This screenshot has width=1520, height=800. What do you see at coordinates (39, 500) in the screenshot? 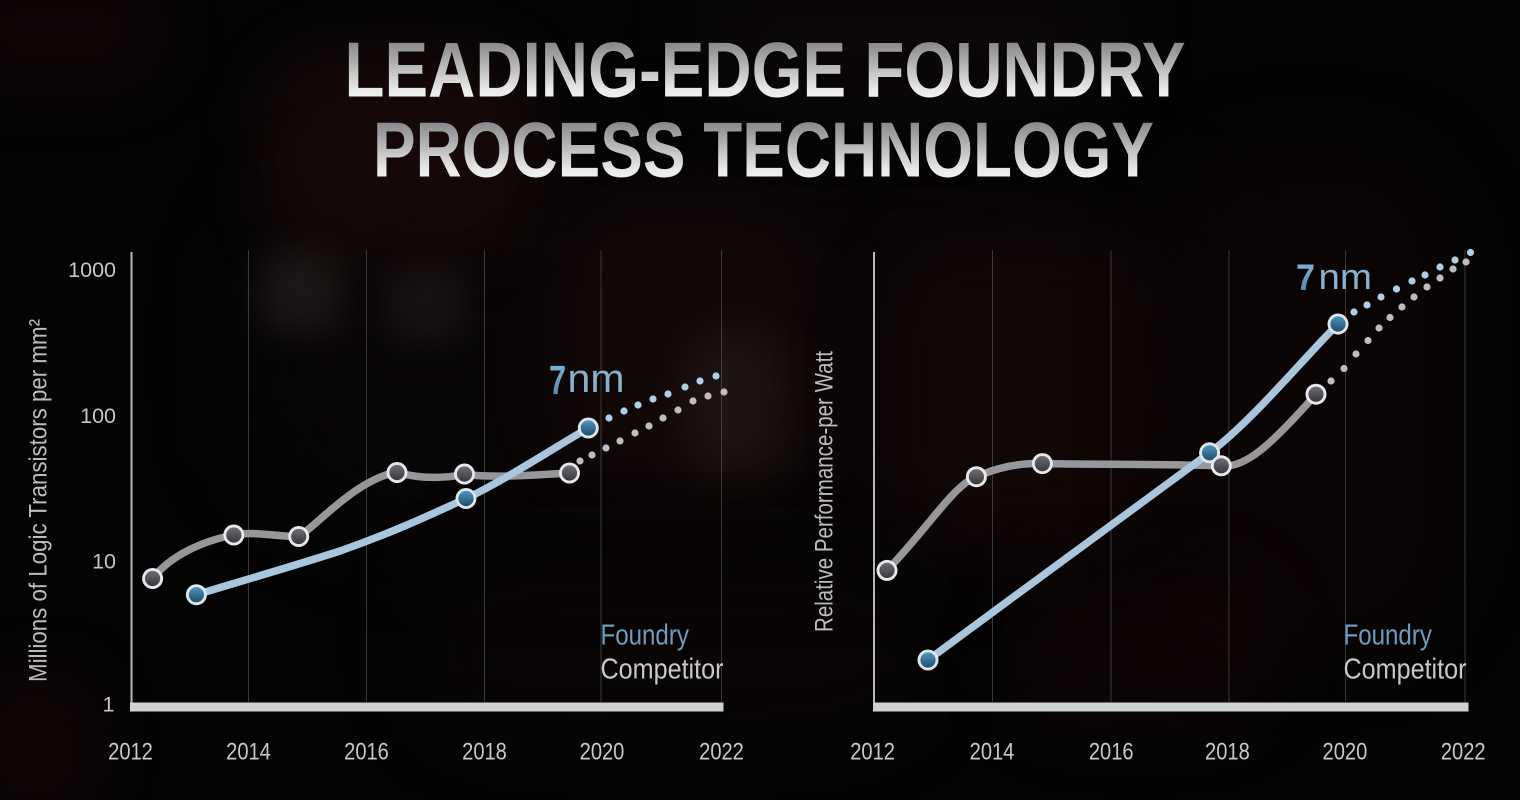
I see `svg-text:Millions of Logic Transistors: Millions of Logic Transistors per mm²` at bounding box center [39, 500].